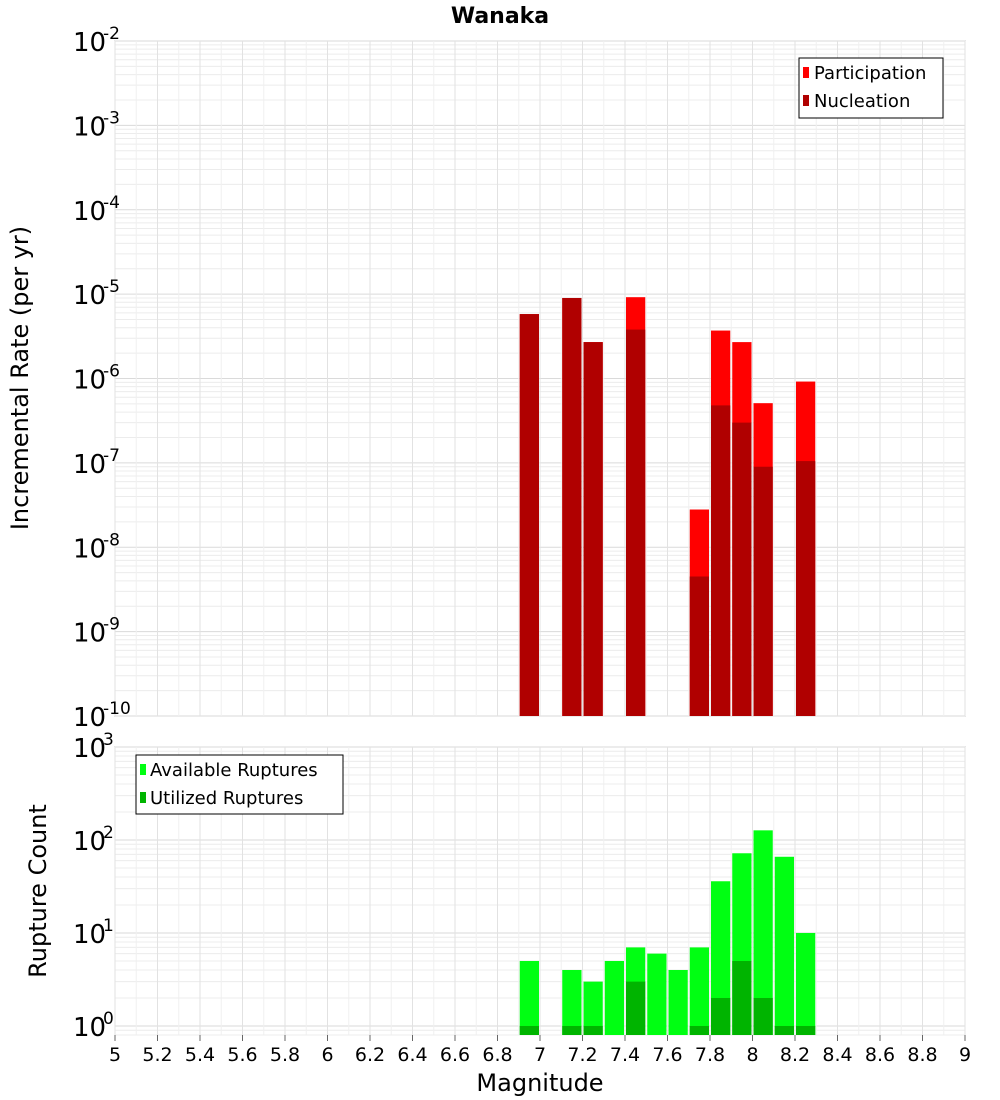 This screenshot has width=1000, height=1100. I want to click on utilized-legend-swatch, so click(143, 797).